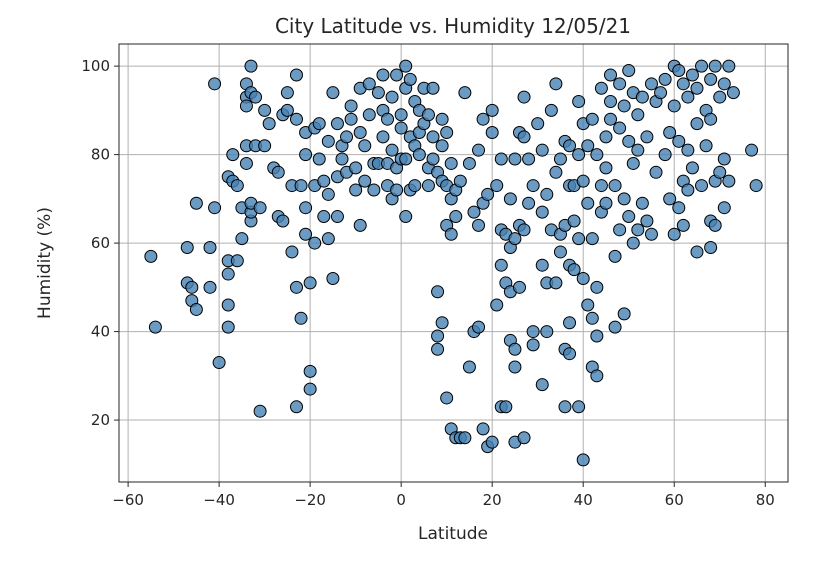 Image resolution: width=834 pixels, height=568 pixels. What do you see at coordinates (128, 500) in the screenshot?
I see `x-tick-label: −60` at bounding box center [128, 500].